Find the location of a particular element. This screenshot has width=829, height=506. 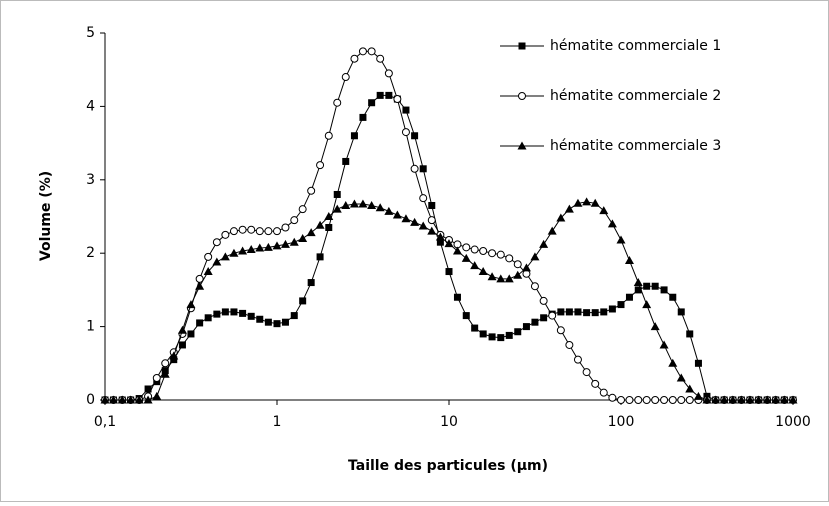

legend-marker is located at coordinates (522, 46).